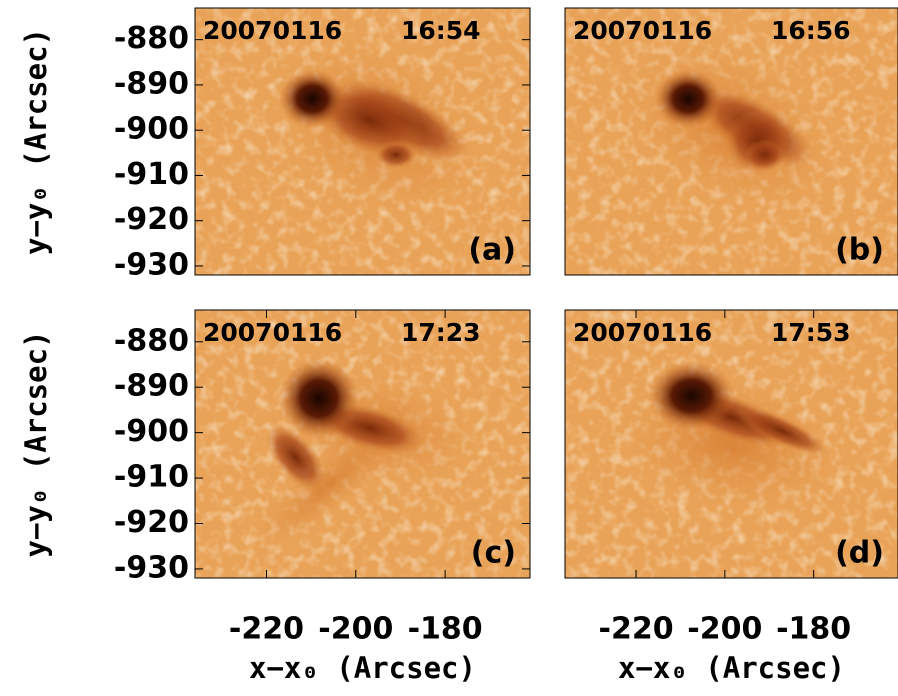  I want to click on panel-label: (b), so click(859, 250).